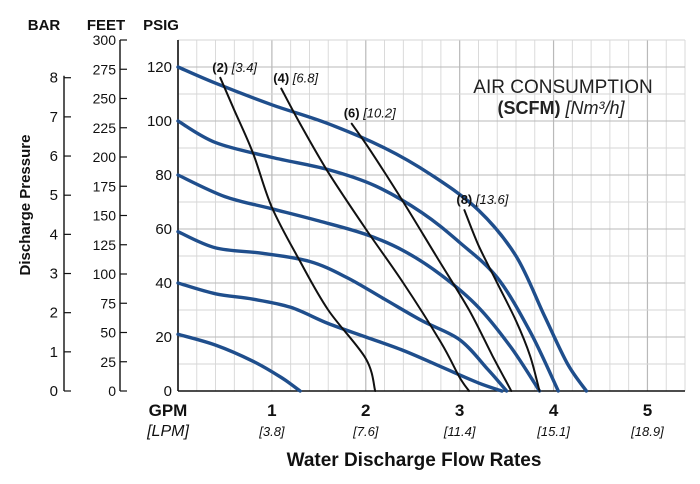 This screenshot has height=484, width=700. I want to click on feet-tick-label: 75, so click(108, 303).